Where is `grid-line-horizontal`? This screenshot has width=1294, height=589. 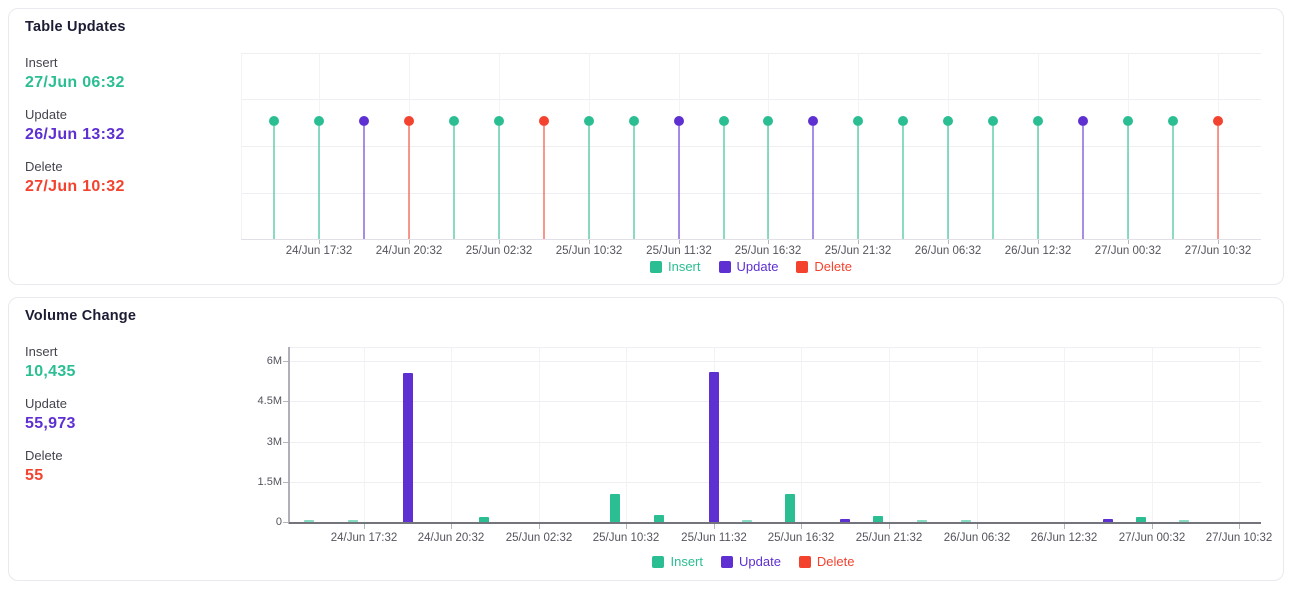 grid-line-horizontal is located at coordinates (775, 401).